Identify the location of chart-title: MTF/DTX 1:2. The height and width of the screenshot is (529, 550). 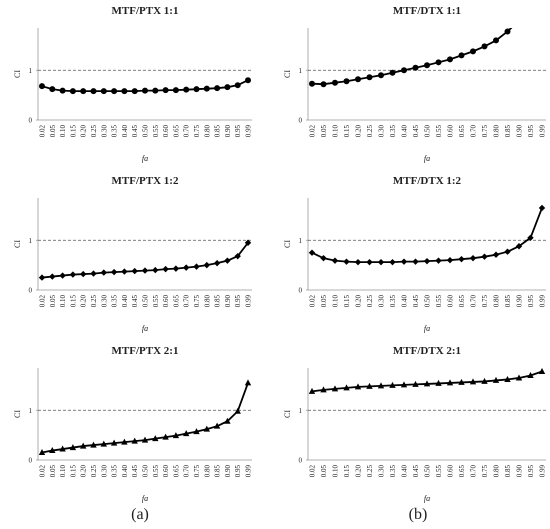
(427, 181).